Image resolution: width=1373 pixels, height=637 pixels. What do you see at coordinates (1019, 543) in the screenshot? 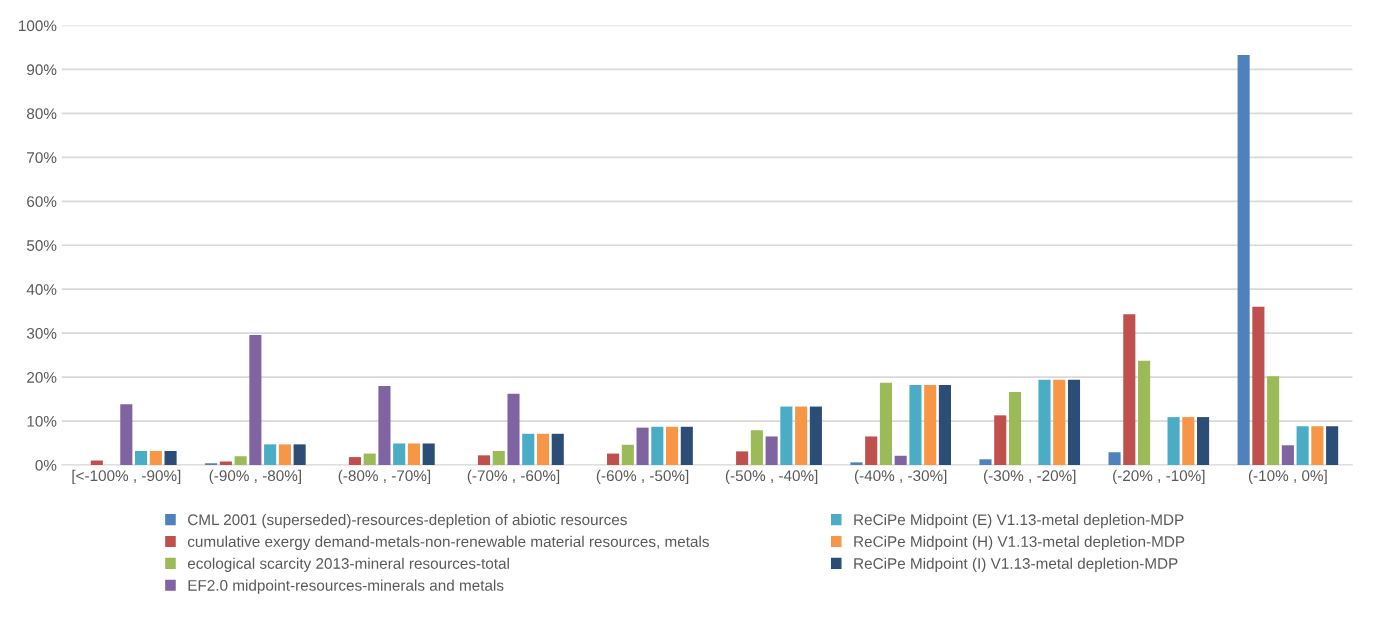
I see `legend-label: ReCiPe Midpoint (H) V1.13-metal depletion-MDP` at bounding box center [1019, 543].